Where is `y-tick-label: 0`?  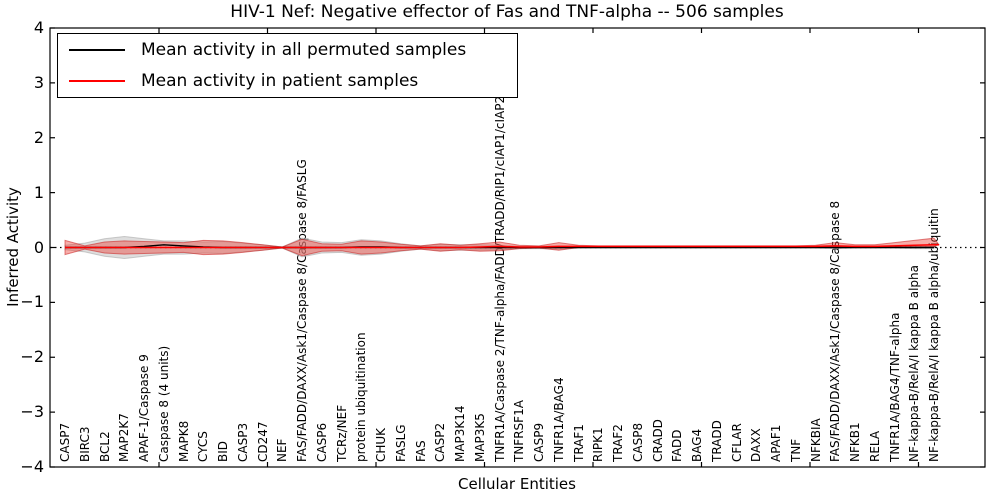
y-tick-label: 0 is located at coordinates (38, 247).